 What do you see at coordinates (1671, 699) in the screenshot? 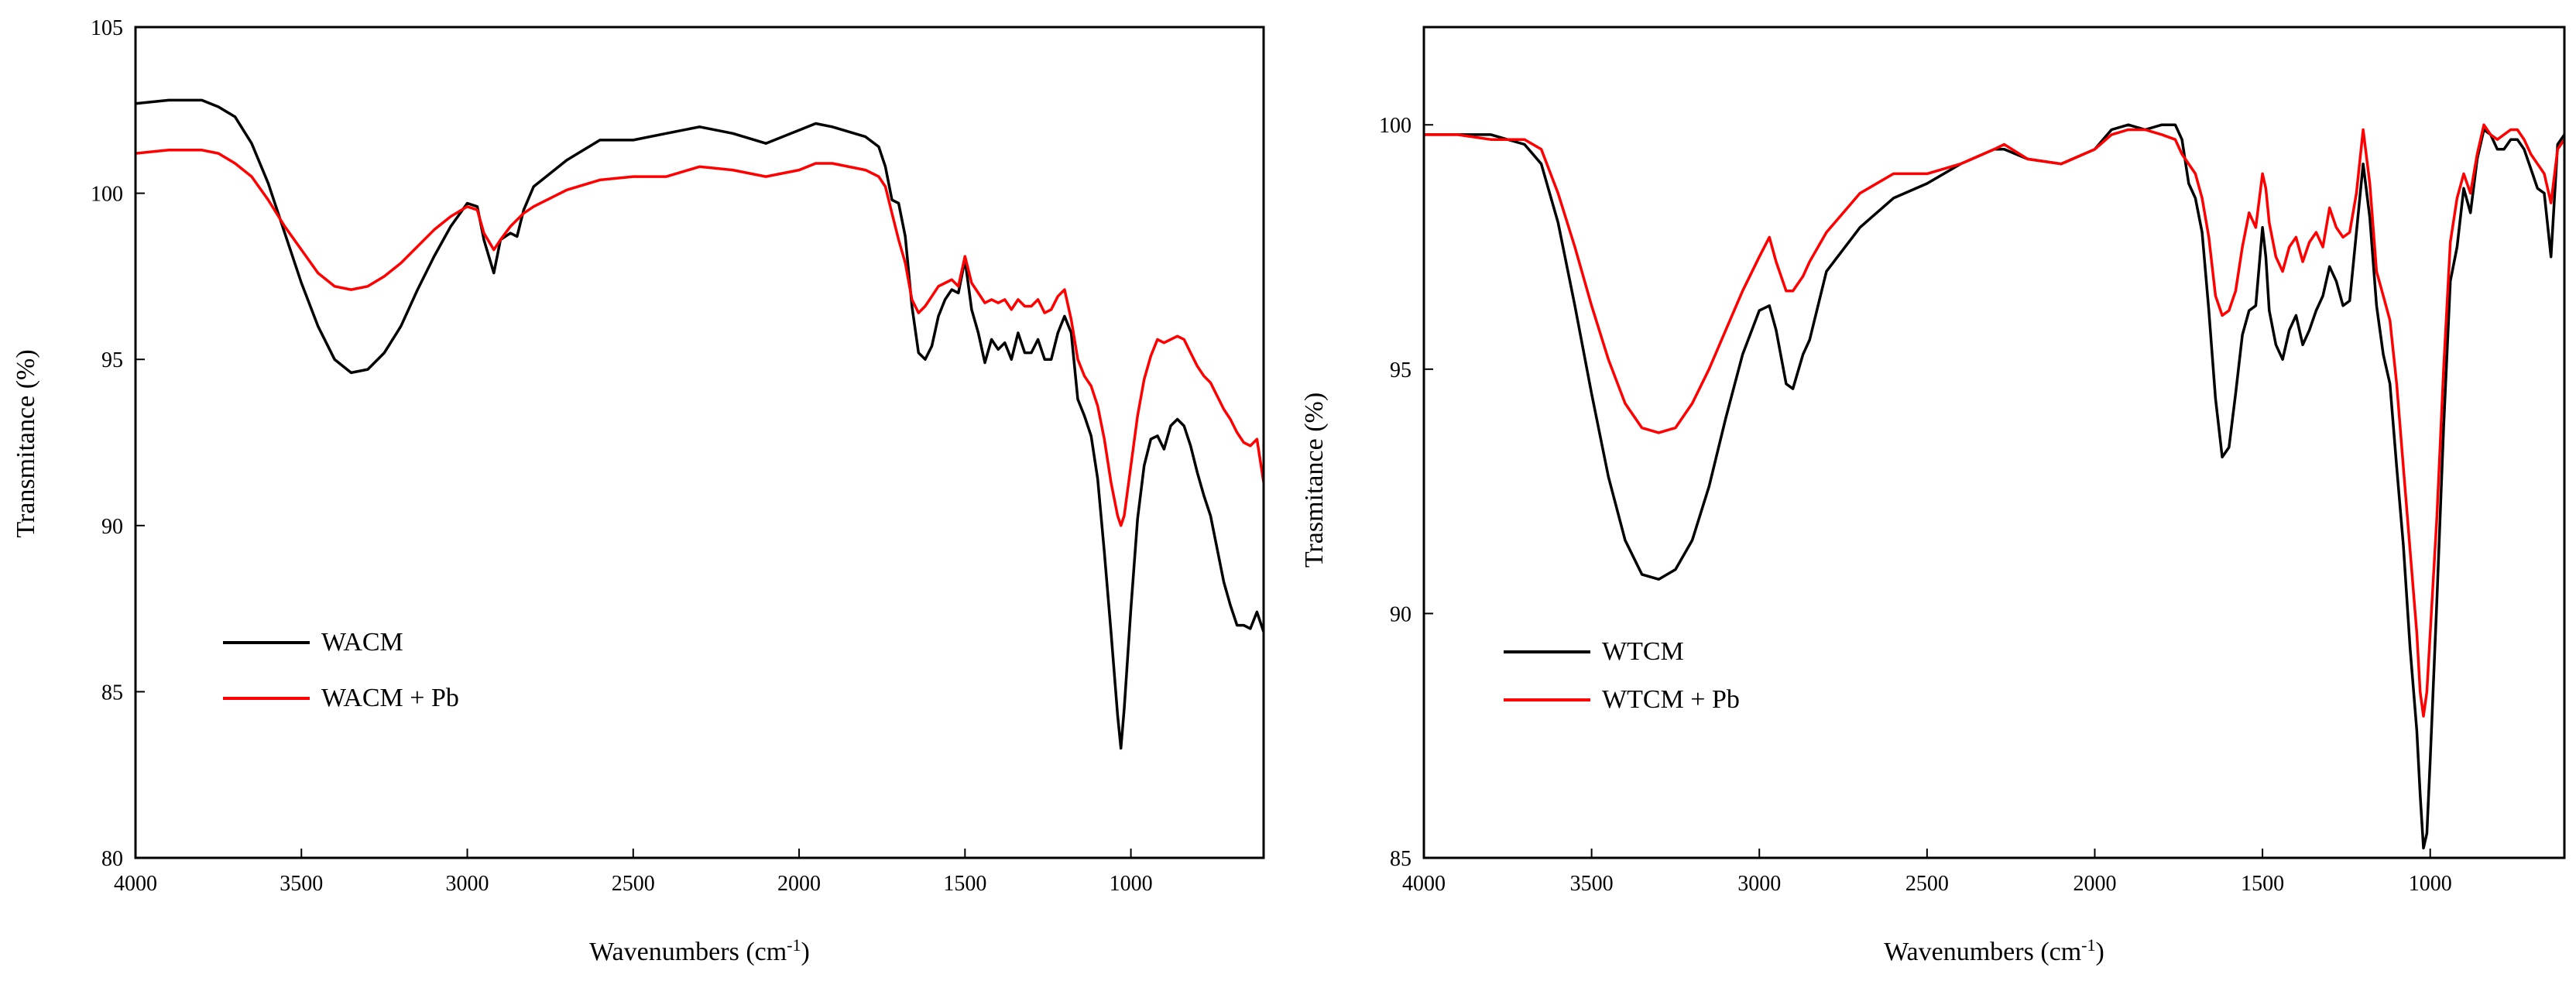
I see `legend-label-wtcm-pb: WTCM + Pb` at bounding box center [1671, 699].